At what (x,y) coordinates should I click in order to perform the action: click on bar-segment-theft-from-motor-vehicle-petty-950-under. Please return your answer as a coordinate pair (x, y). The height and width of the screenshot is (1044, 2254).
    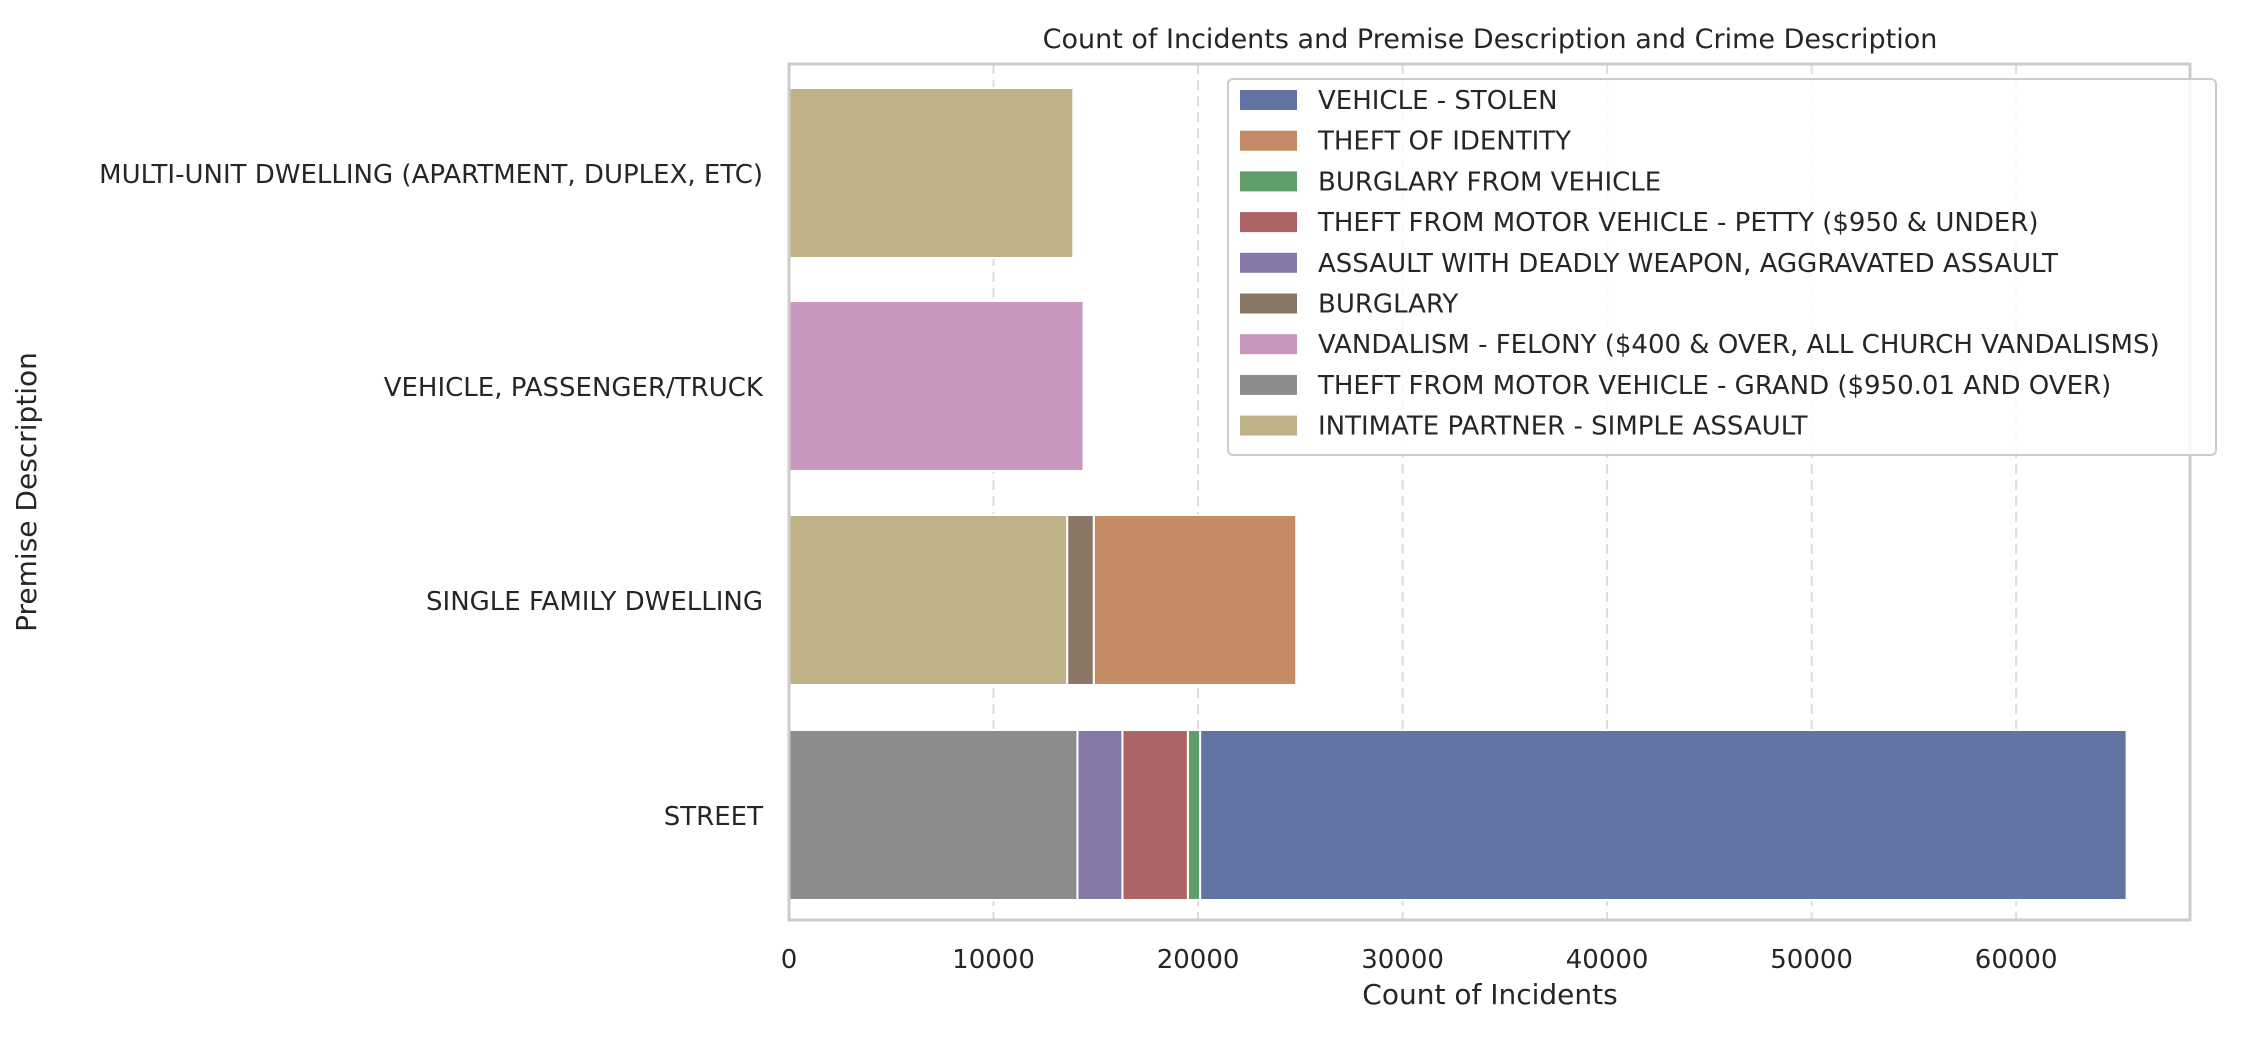
    Looking at the image, I should click on (1155, 815).